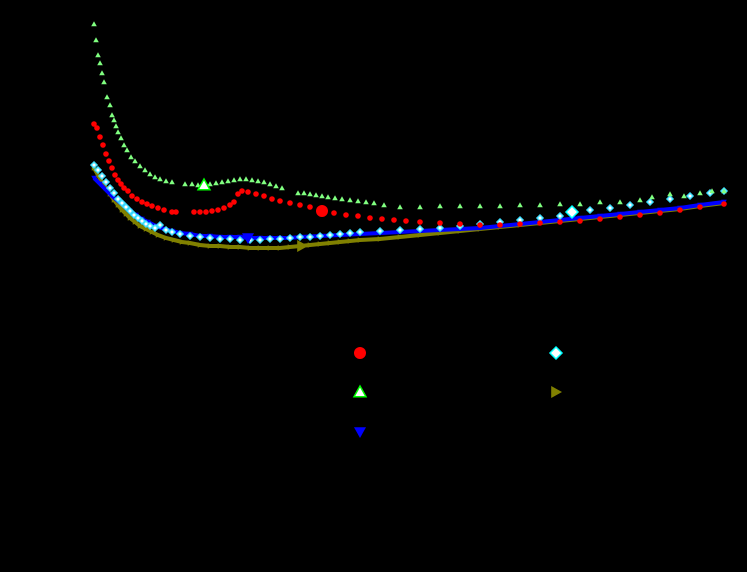  I want to click on legend-marker-olive-triangle-right, so click(556, 392).